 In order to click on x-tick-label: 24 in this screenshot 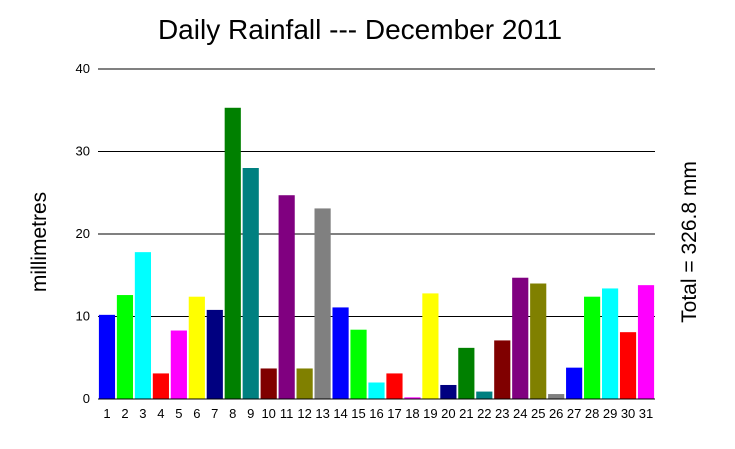, I will do `click(520, 413)`.